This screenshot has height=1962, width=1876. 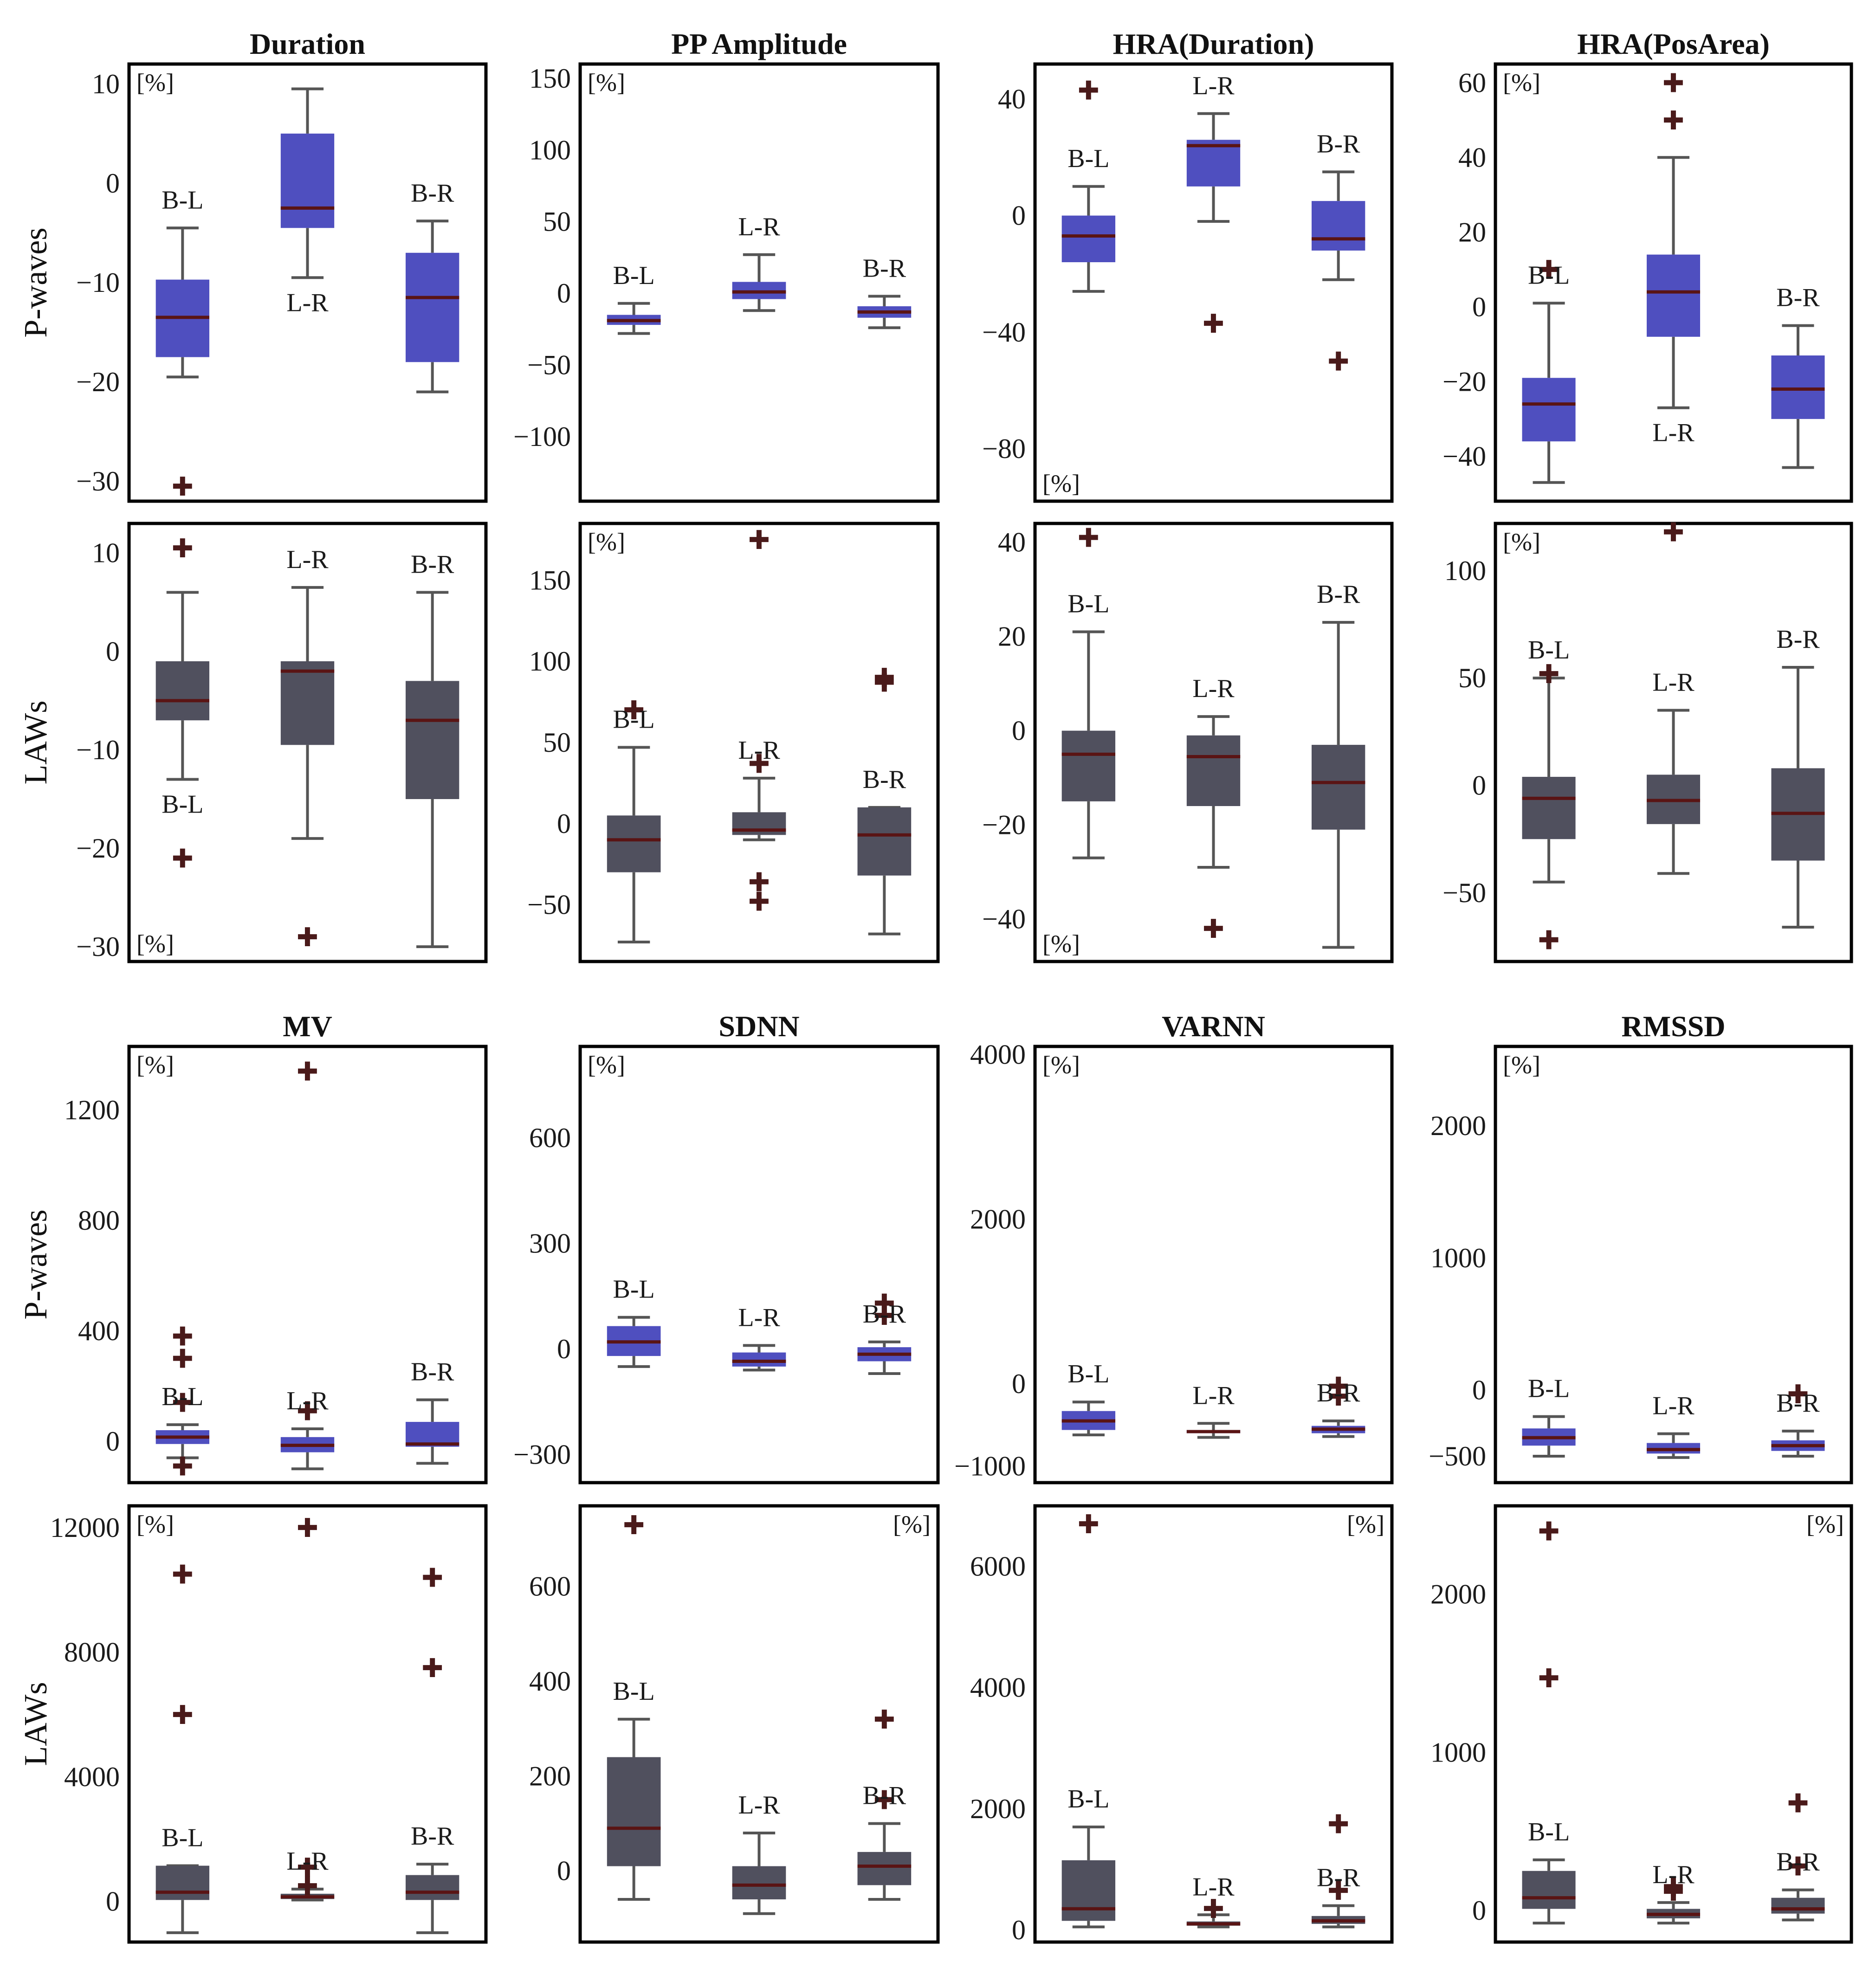 What do you see at coordinates (99, 1220) in the screenshot?
I see `y-tick-label: 800` at bounding box center [99, 1220].